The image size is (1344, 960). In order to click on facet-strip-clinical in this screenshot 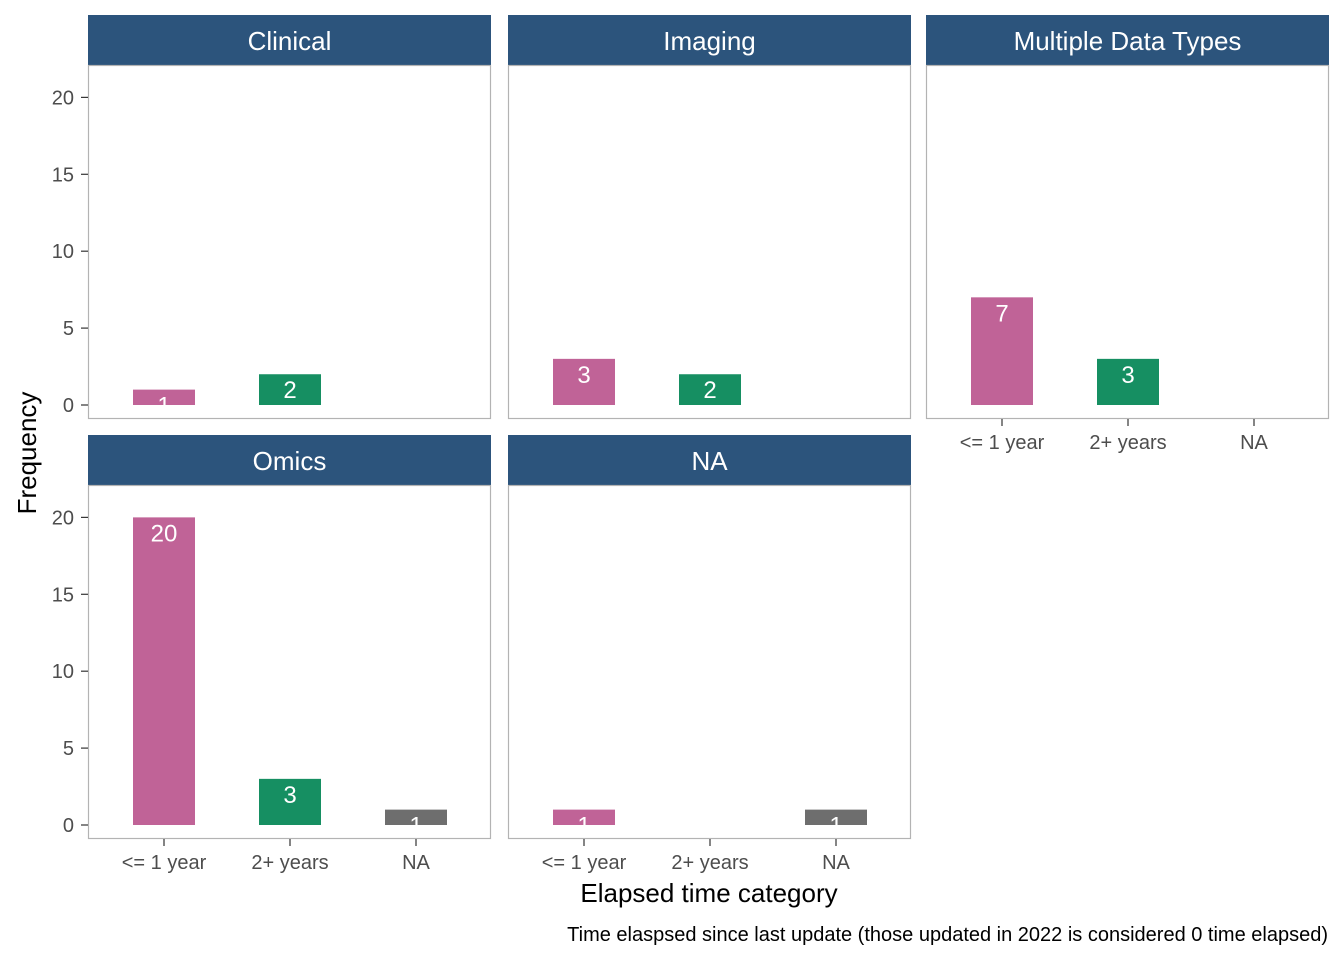, I will do `click(289, 40)`.